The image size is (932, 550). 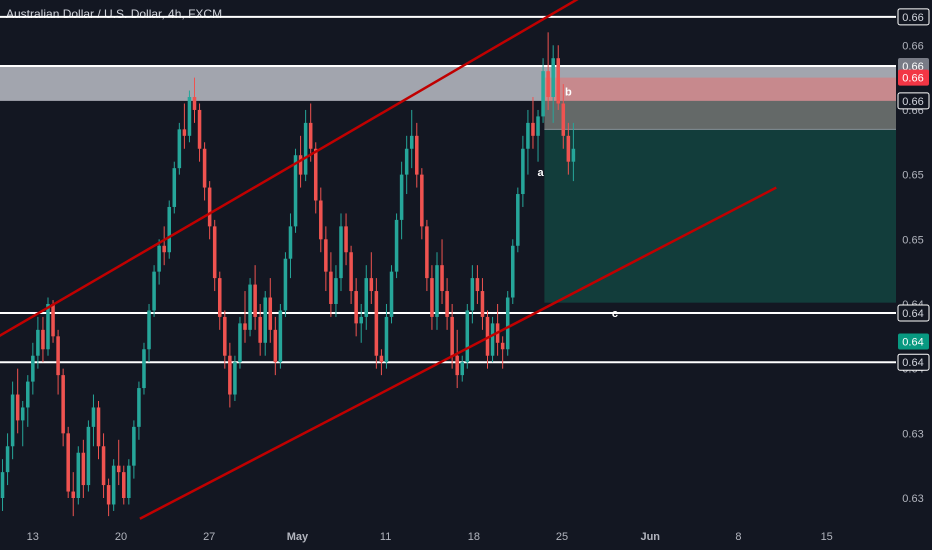 I want to click on time-tick-label: 8, so click(x=738, y=537).